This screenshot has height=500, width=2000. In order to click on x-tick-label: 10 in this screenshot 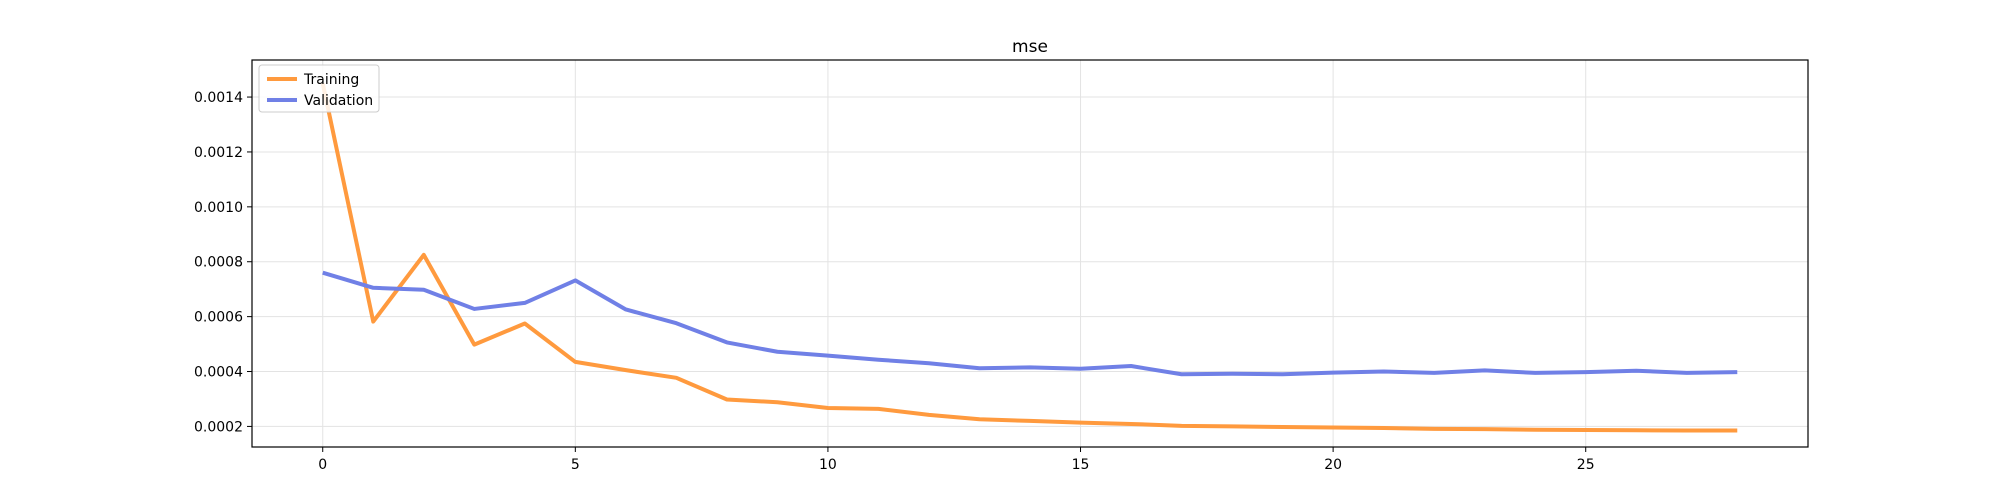, I will do `click(828, 465)`.